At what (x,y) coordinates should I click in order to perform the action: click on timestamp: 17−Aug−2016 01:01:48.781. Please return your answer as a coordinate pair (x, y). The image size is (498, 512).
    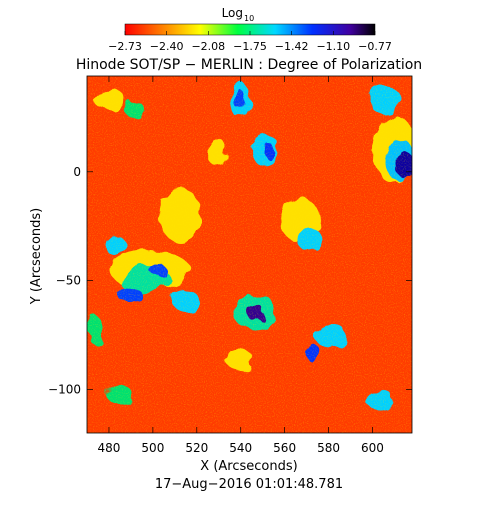
    Looking at the image, I should click on (249, 484).